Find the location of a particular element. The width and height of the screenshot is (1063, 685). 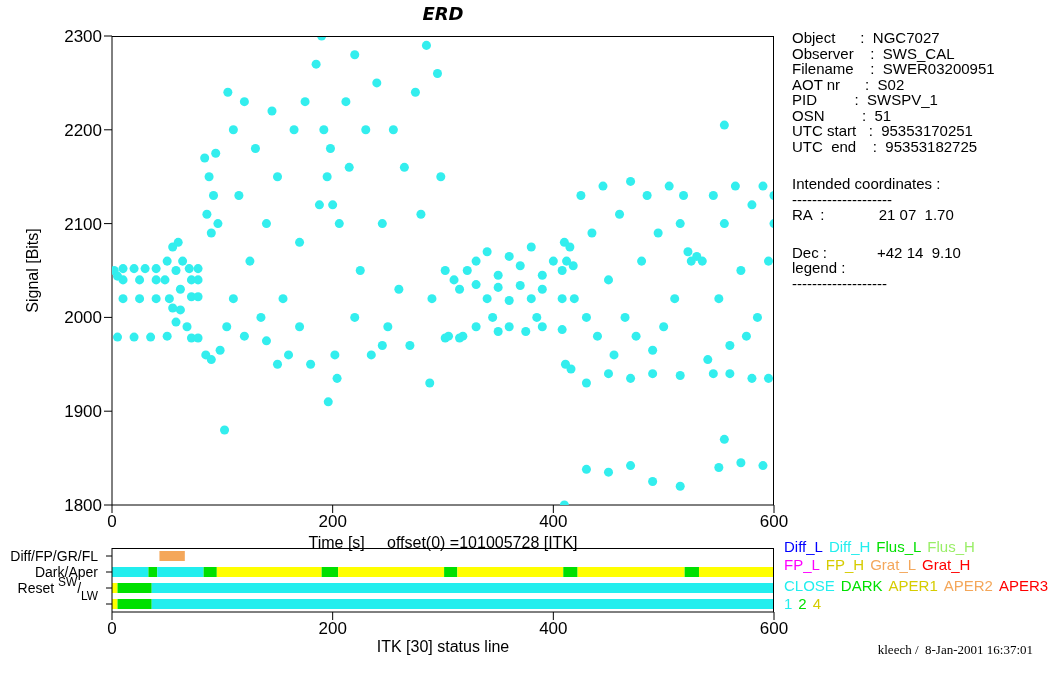

legend-label: 4 is located at coordinates (817, 603).